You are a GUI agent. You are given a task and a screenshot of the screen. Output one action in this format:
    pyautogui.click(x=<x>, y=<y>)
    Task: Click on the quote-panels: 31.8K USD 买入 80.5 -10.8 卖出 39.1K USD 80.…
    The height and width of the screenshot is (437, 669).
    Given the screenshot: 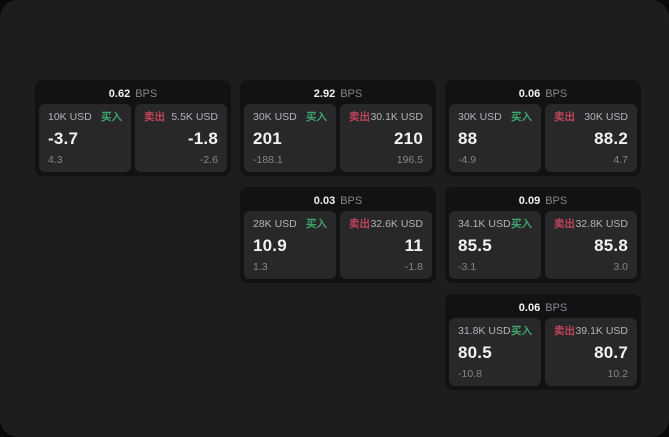 What is the action you would take?
    pyautogui.click(x=543, y=352)
    